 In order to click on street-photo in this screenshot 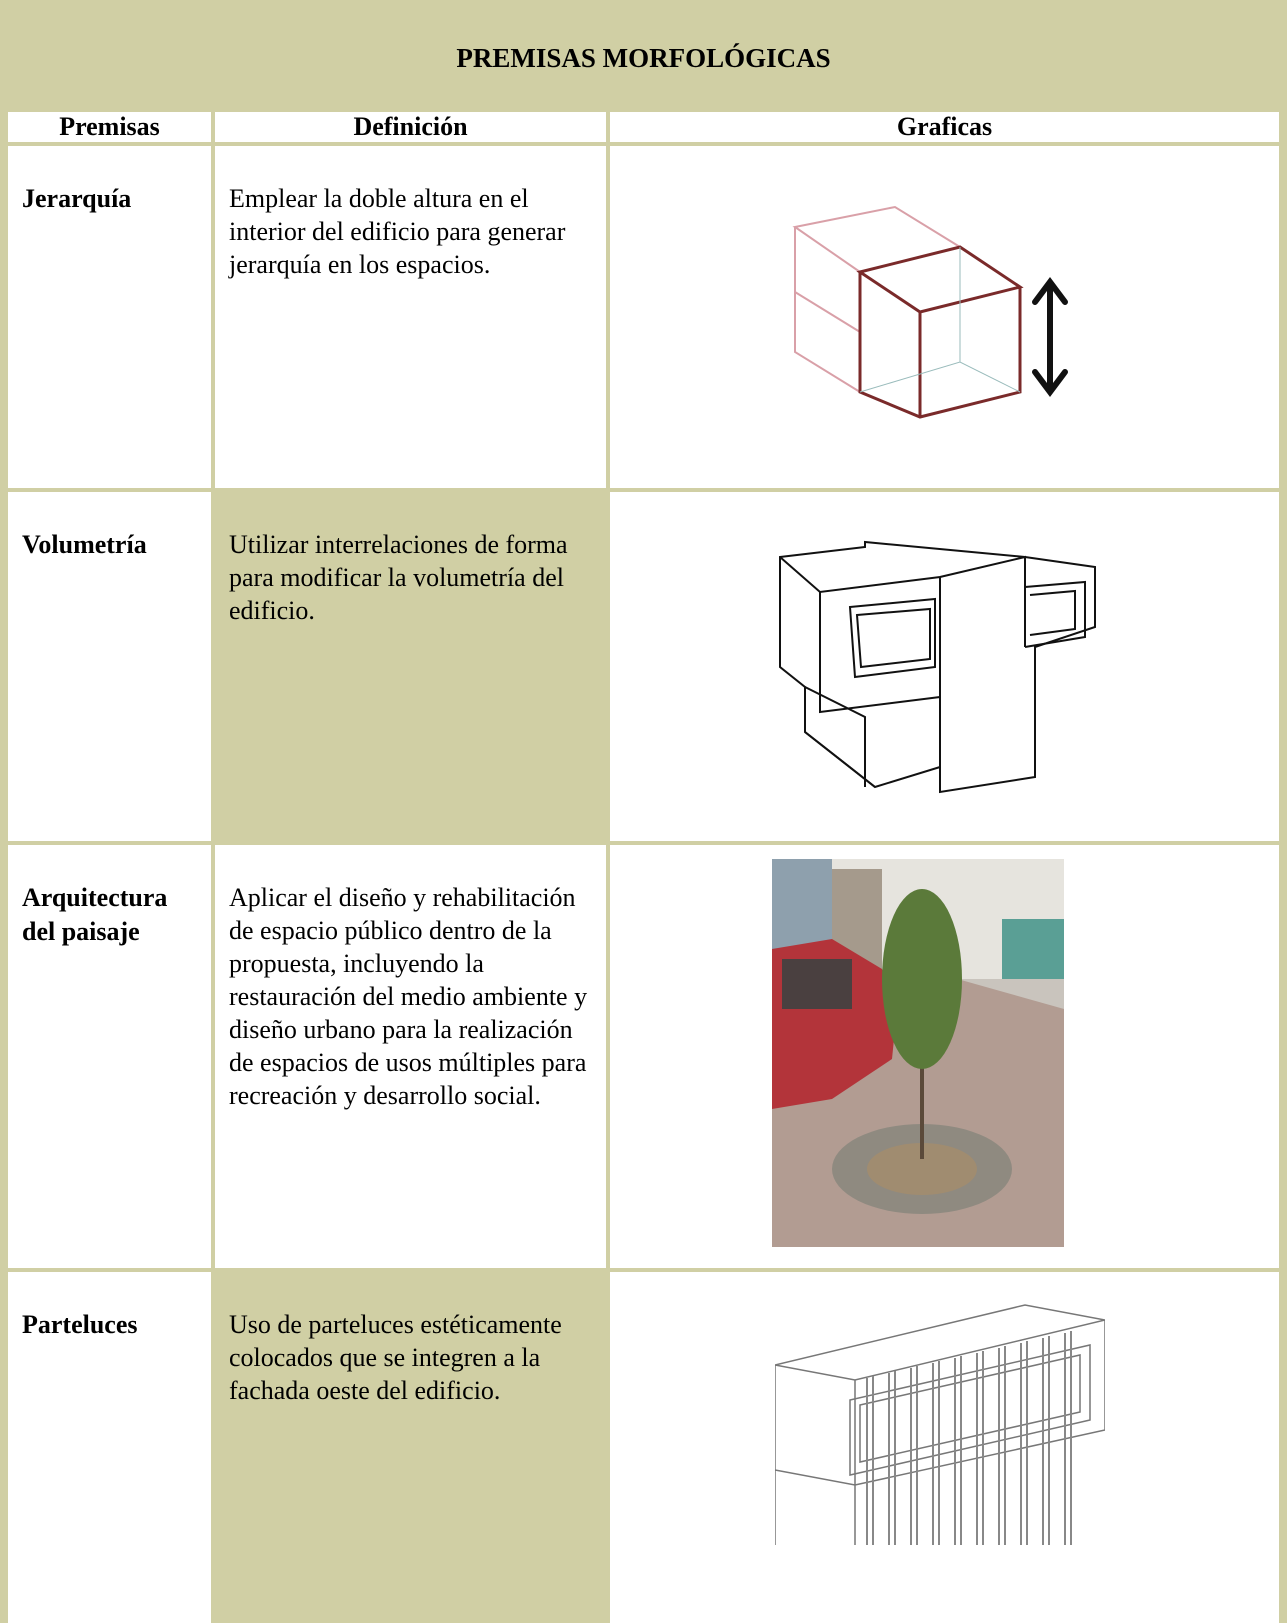, I will do `click(918, 1053)`.